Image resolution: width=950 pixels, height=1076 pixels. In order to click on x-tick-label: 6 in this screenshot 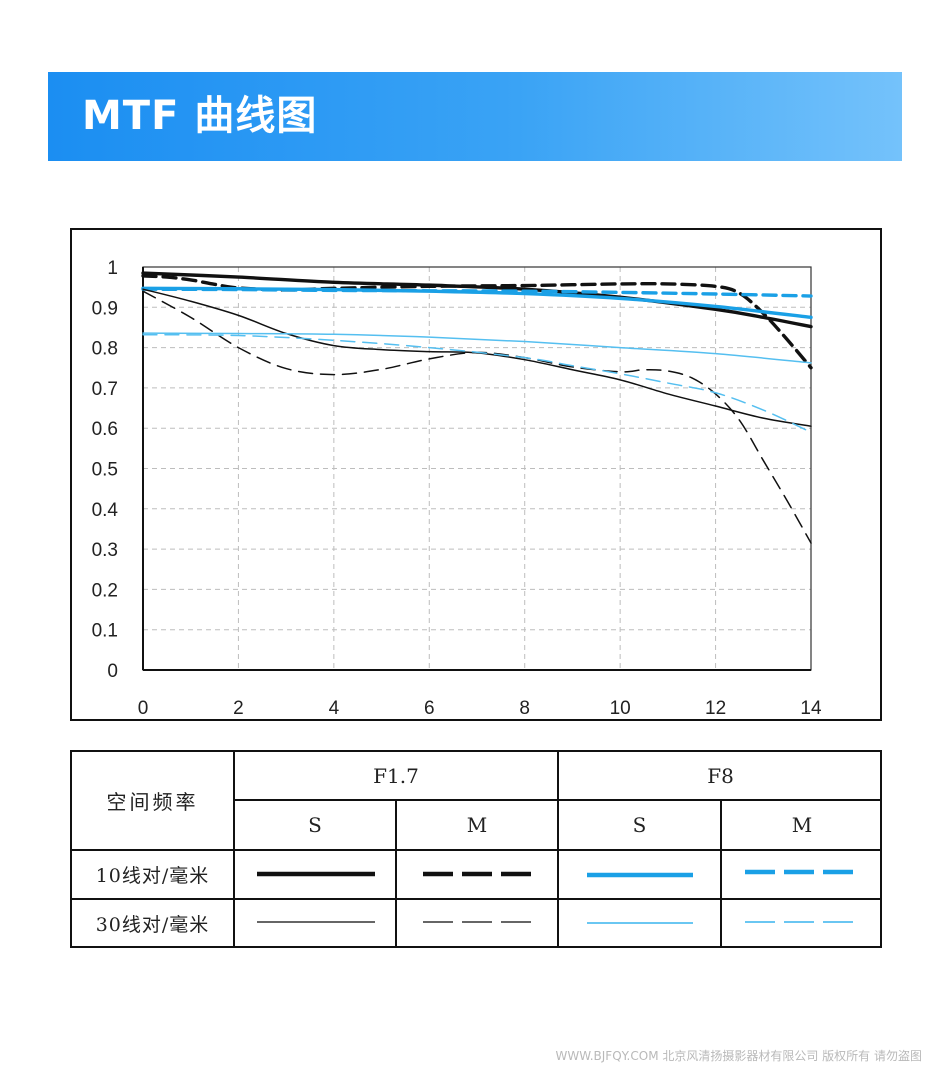, I will do `click(429, 708)`.